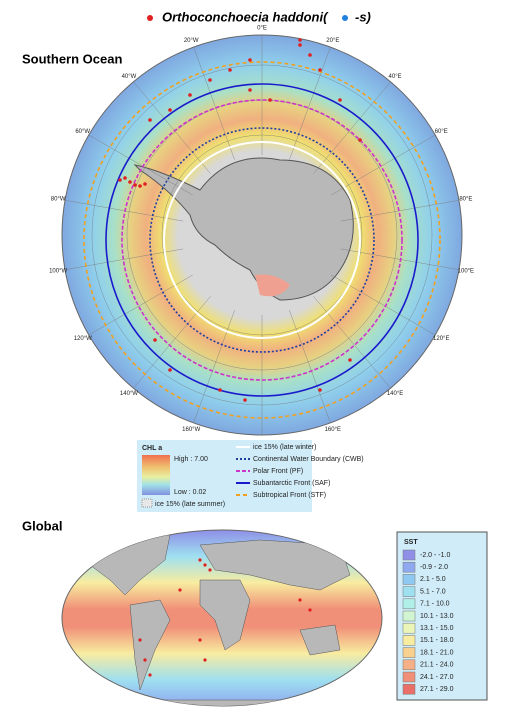 The width and height of the screenshot is (505, 714). What do you see at coordinates (345, 18) in the screenshot?
I see `blue-dot` at bounding box center [345, 18].